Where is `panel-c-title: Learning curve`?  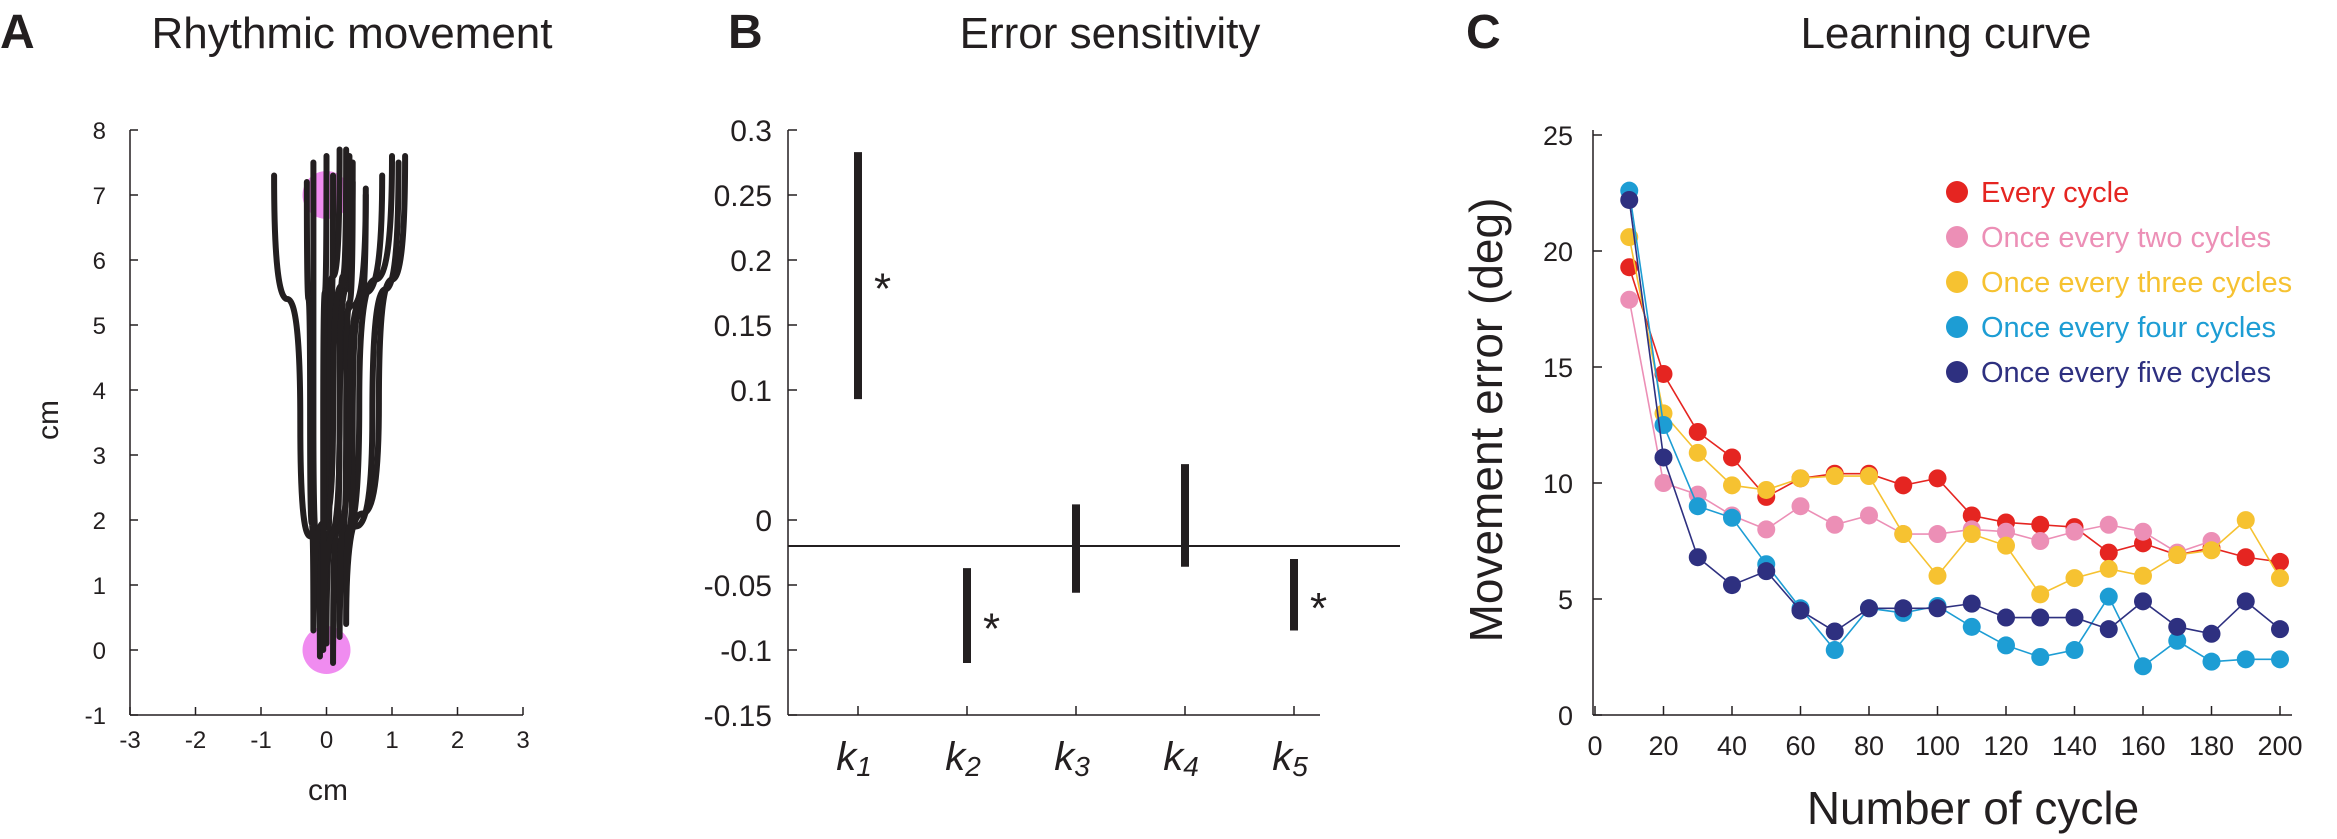 panel-c-title: Learning curve is located at coordinates (1945, 33).